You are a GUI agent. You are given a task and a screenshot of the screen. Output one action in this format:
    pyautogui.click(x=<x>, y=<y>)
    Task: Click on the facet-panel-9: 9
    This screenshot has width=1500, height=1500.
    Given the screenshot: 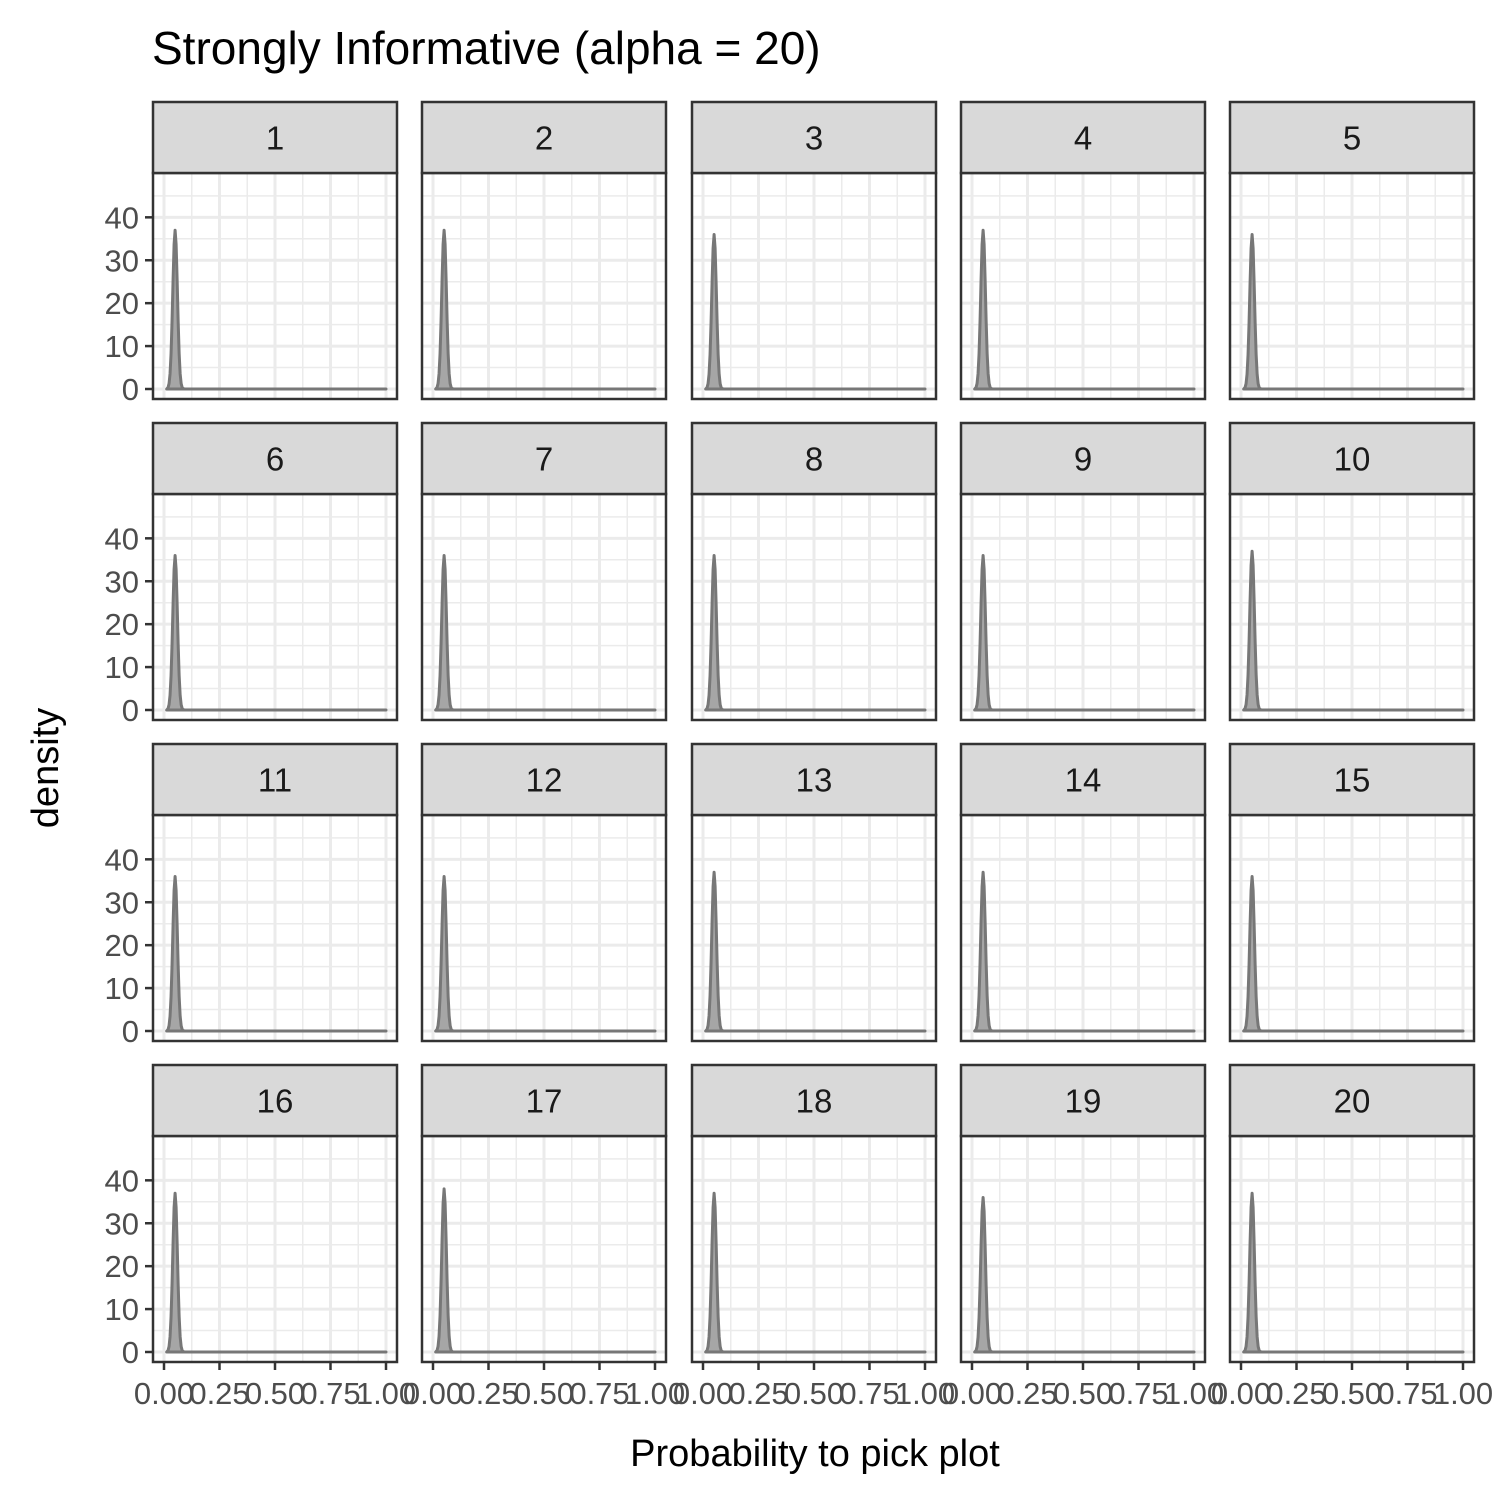 What is the action you would take?
    pyautogui.click(x=1083, y=571)
    